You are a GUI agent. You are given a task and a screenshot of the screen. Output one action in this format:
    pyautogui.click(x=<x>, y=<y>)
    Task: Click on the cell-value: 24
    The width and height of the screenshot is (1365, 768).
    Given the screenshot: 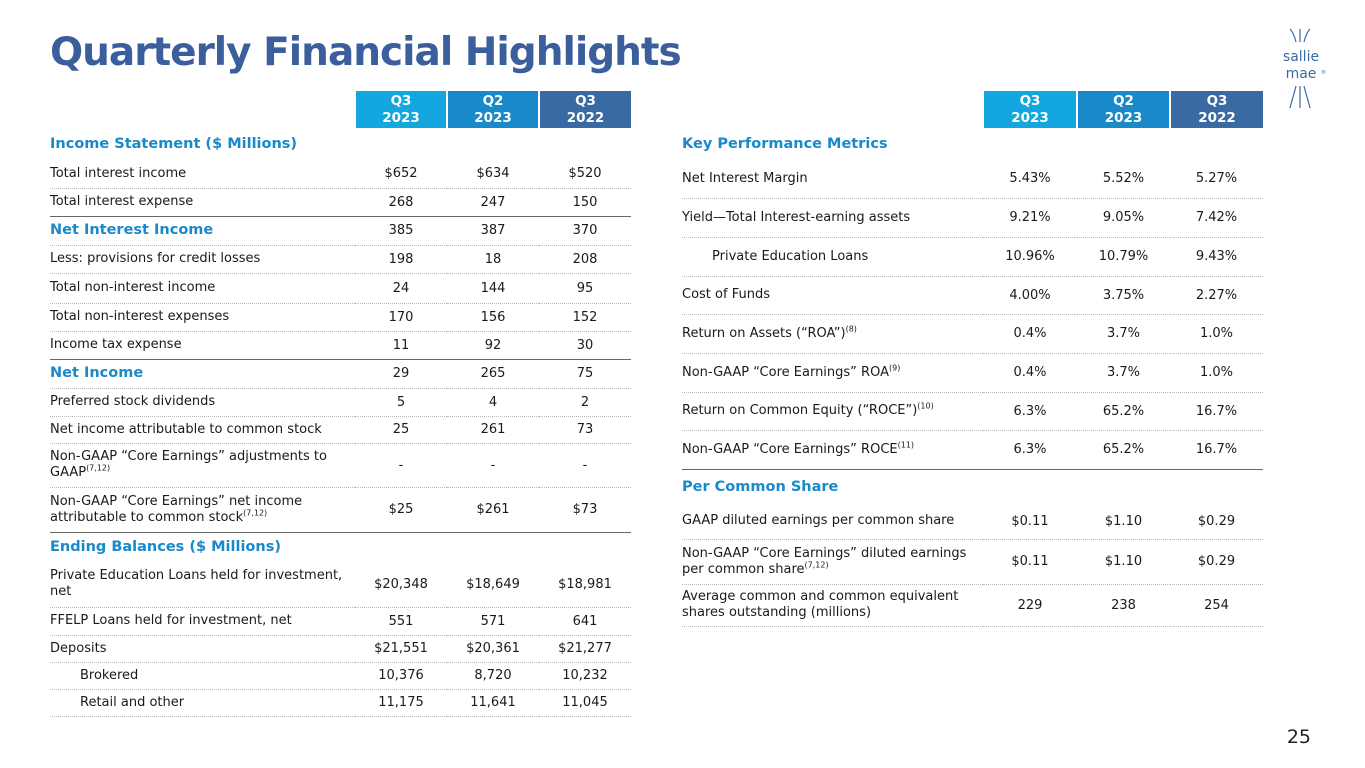 What is the action you would take?
    pyautogui.click(x=401, y=288)
    